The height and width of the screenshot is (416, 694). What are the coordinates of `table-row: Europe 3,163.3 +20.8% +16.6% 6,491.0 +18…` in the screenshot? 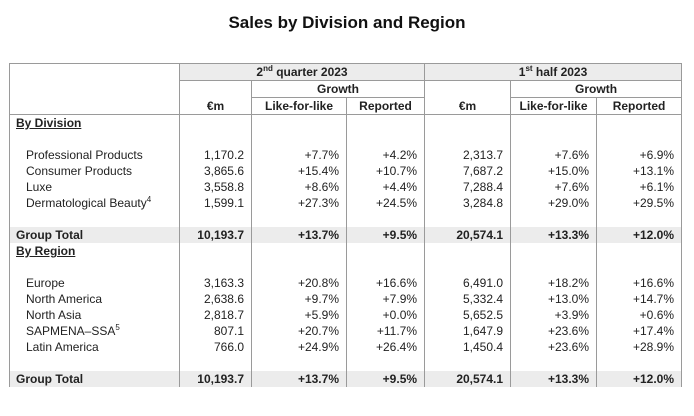 It's located at (346, 283).